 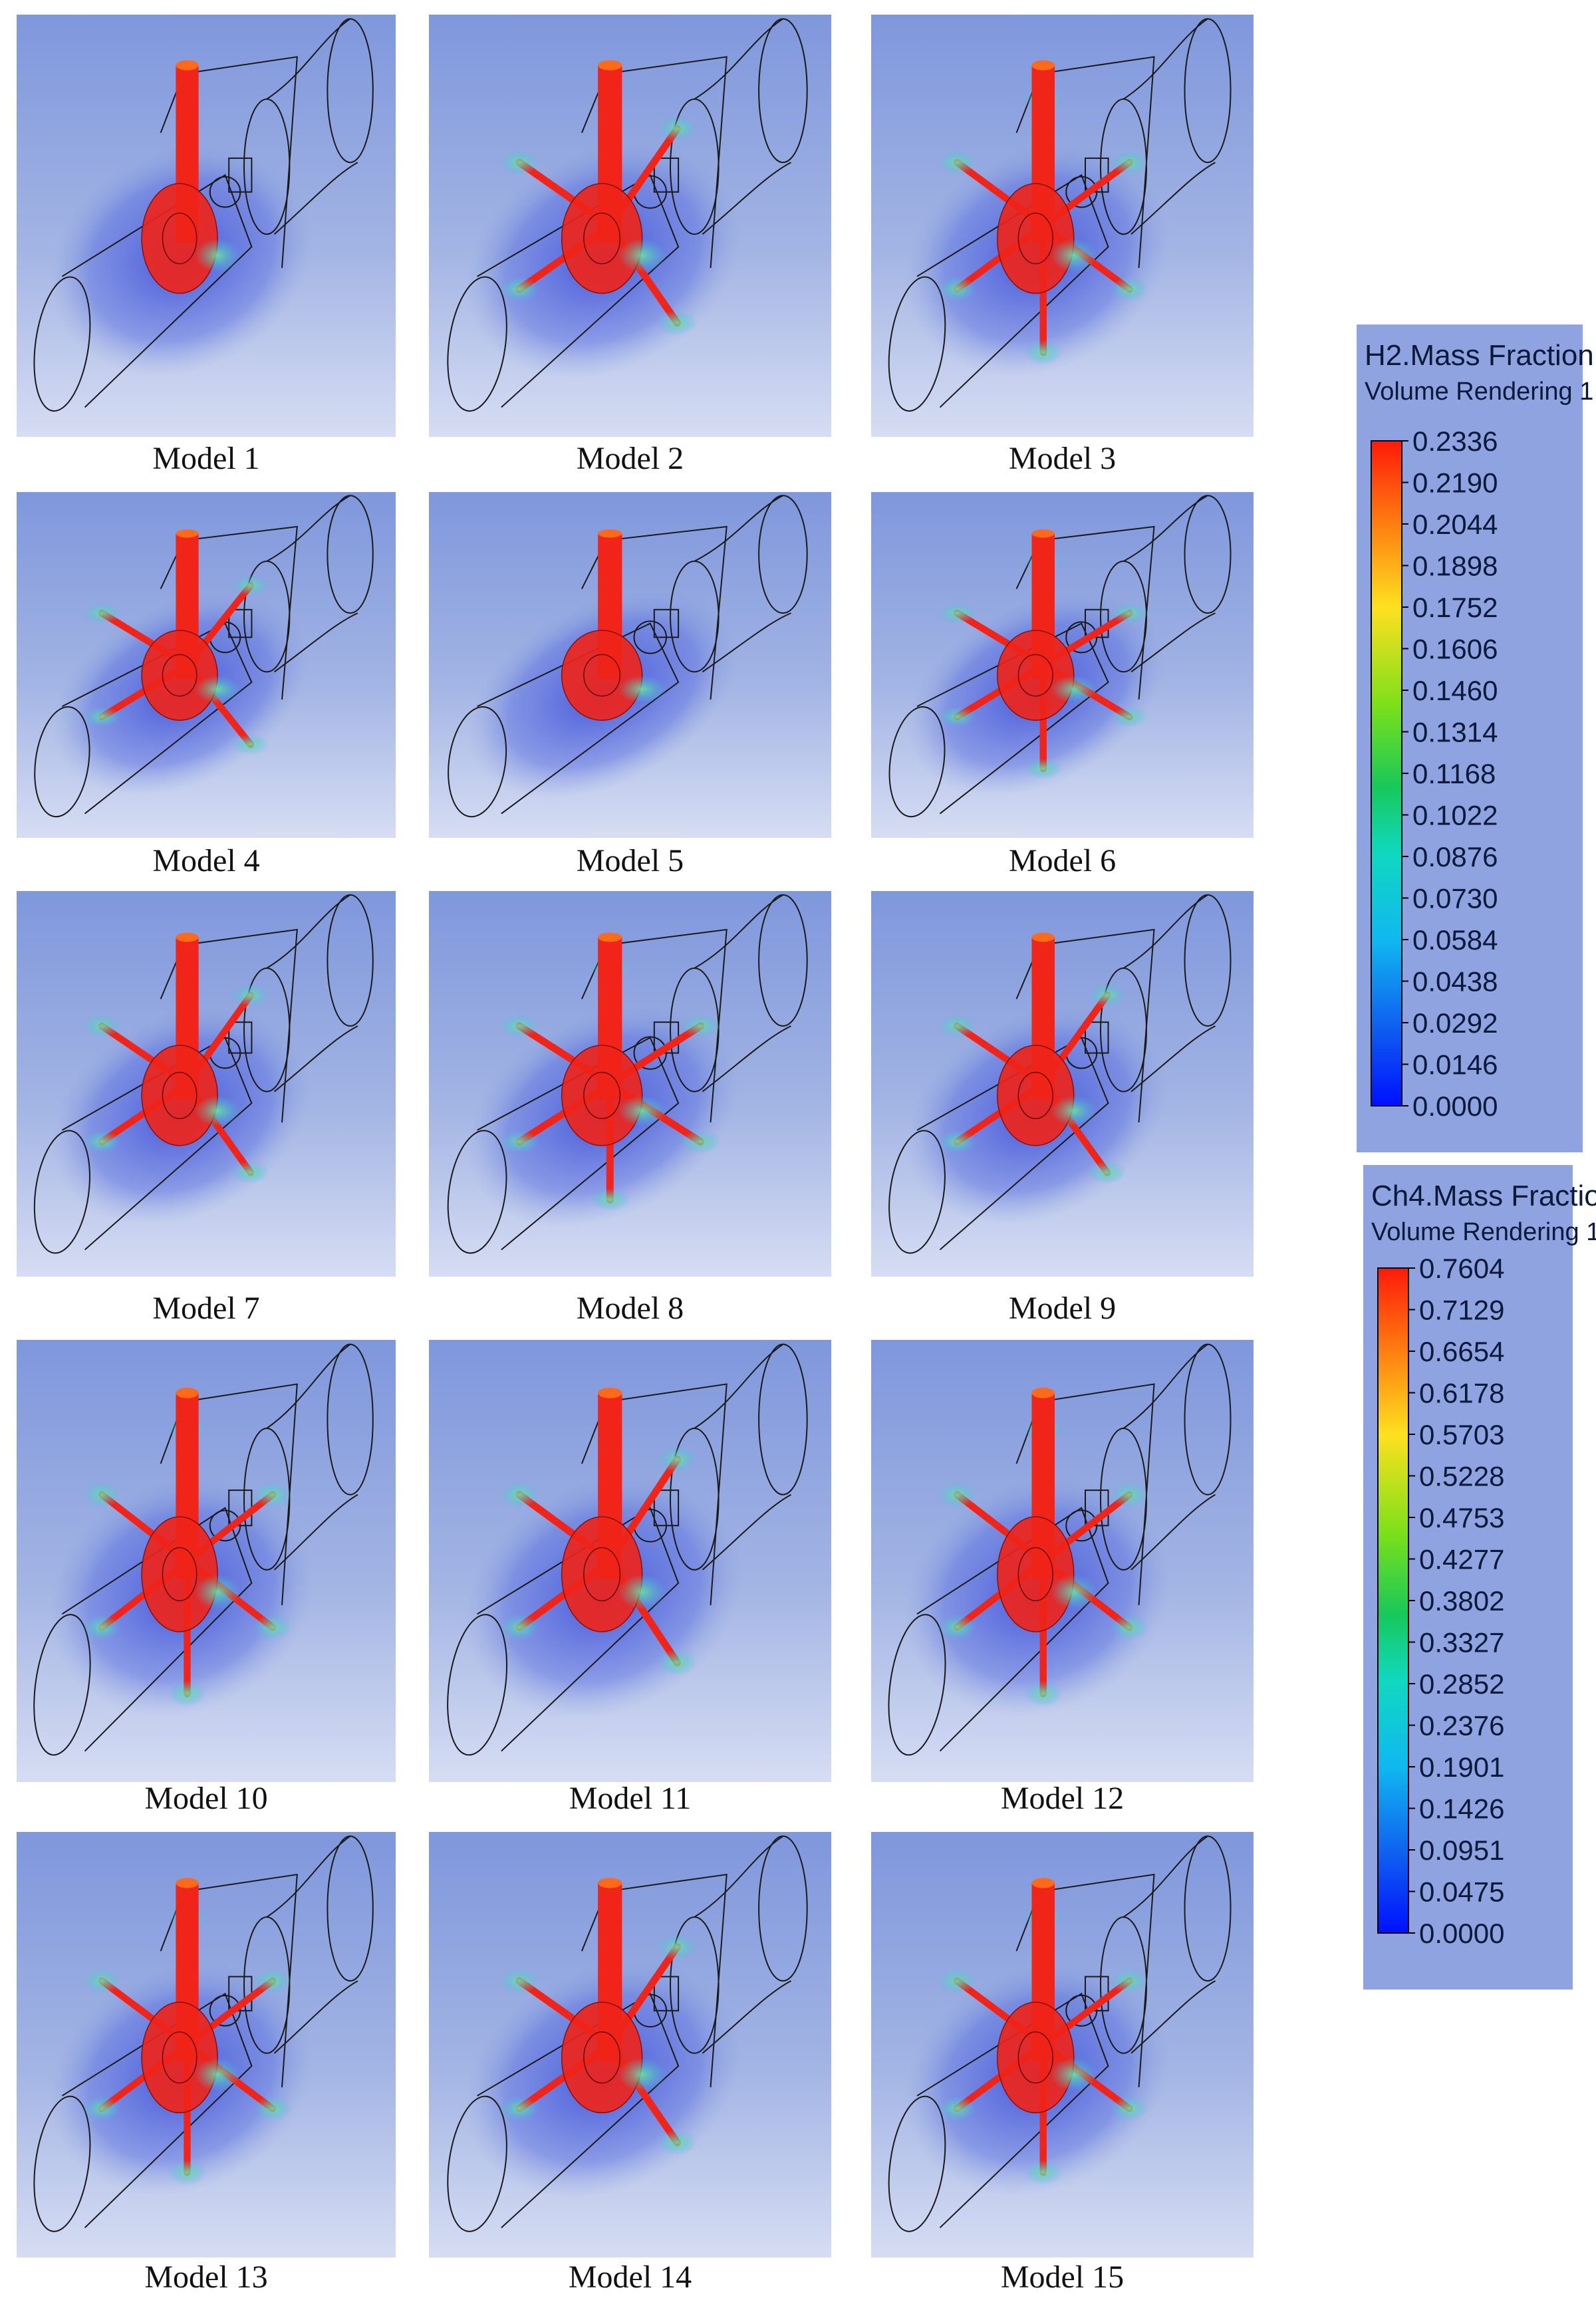 What do you see at coordinates (630, 458) in the screenshot?
I see `model-caption: Model 2` at bounding box center [630, 458].